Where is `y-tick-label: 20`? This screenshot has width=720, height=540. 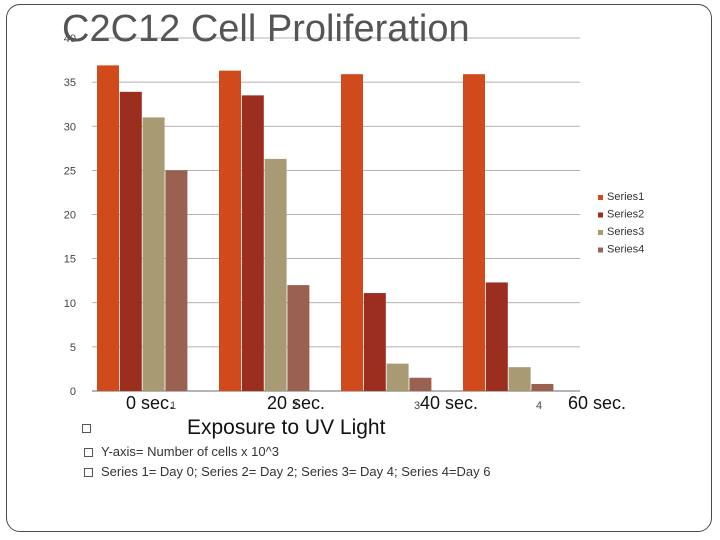
y-tick-label: 20 is located at coordinates (70, 216).